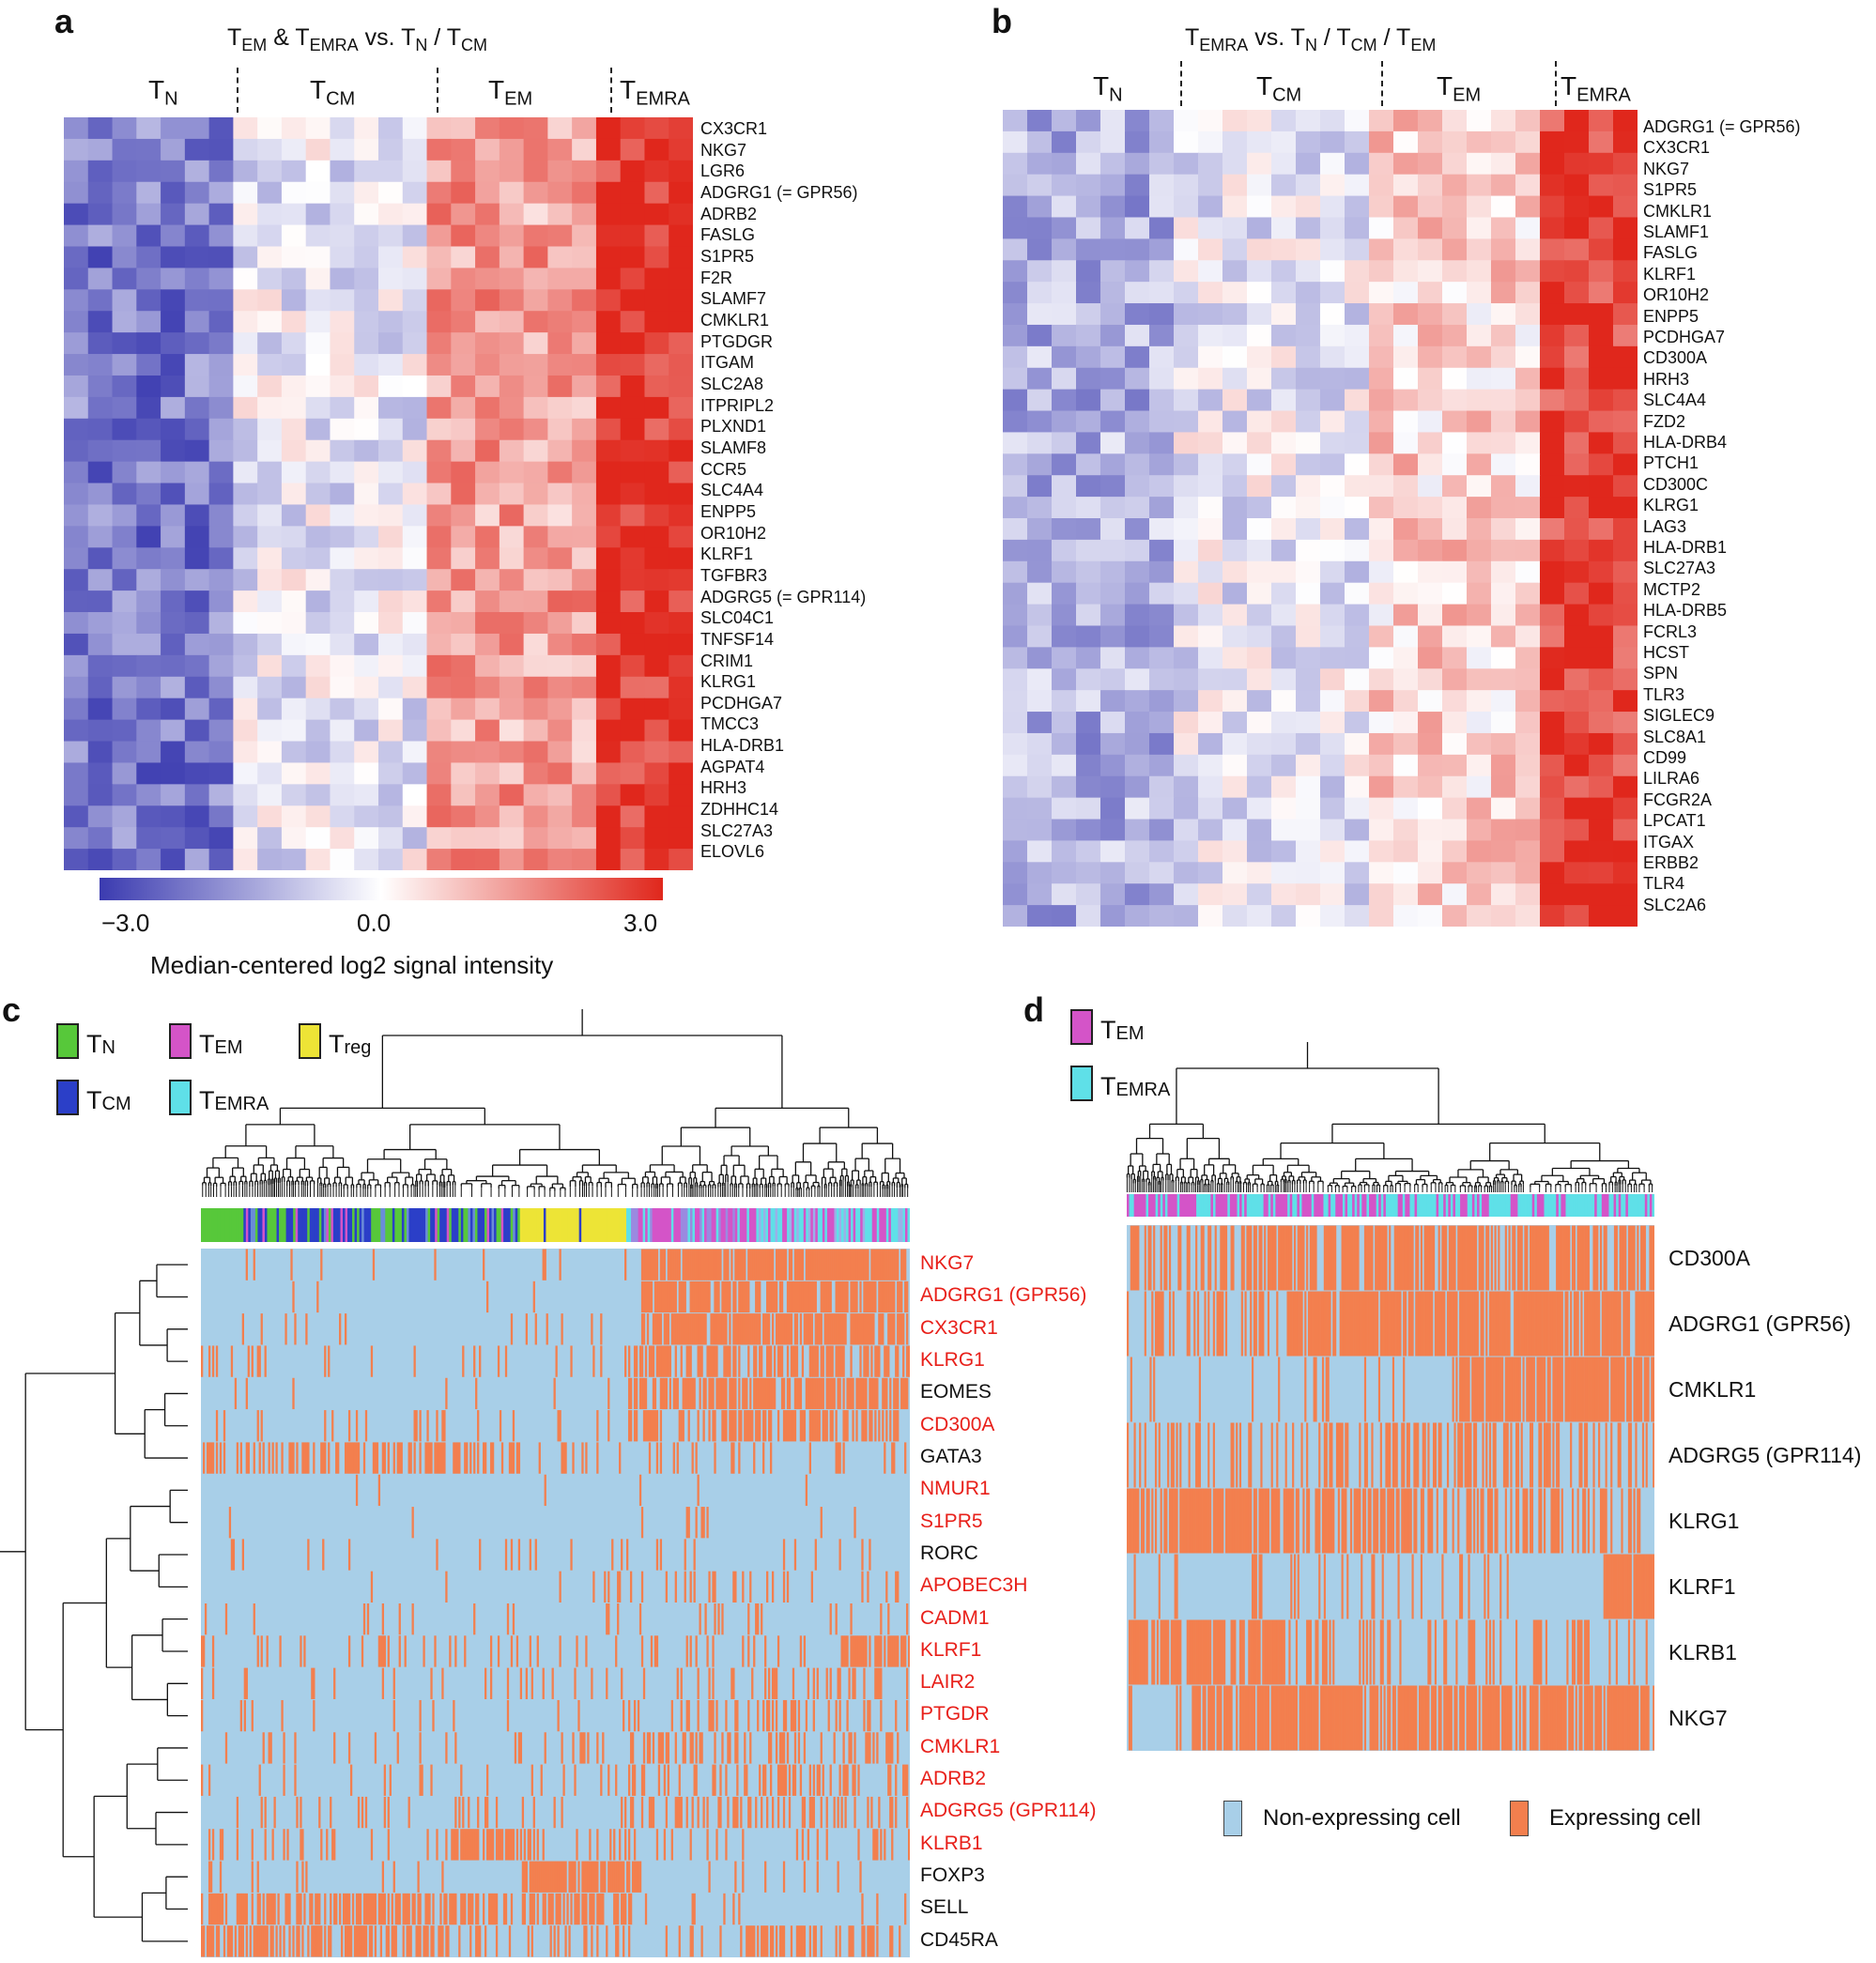  I want to click on gene-label: FCGR2A, so click(1678, 800).